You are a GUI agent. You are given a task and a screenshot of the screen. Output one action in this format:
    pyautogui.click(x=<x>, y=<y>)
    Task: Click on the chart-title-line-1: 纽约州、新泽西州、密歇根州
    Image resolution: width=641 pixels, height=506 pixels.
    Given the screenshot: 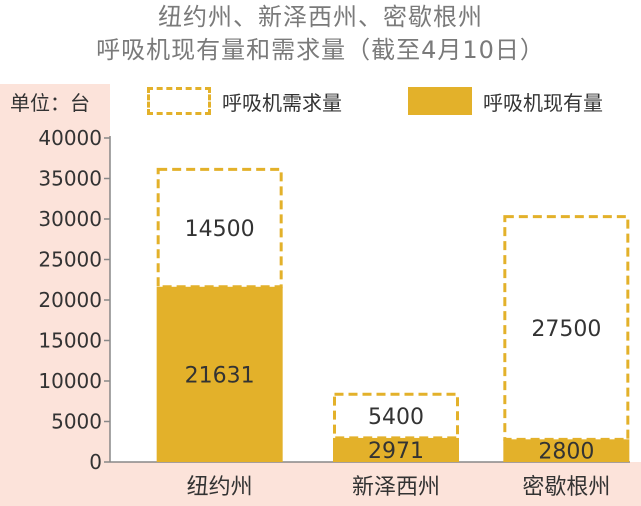 What is the action you would take?
    pyautogui.click(x=320, y=17)
    